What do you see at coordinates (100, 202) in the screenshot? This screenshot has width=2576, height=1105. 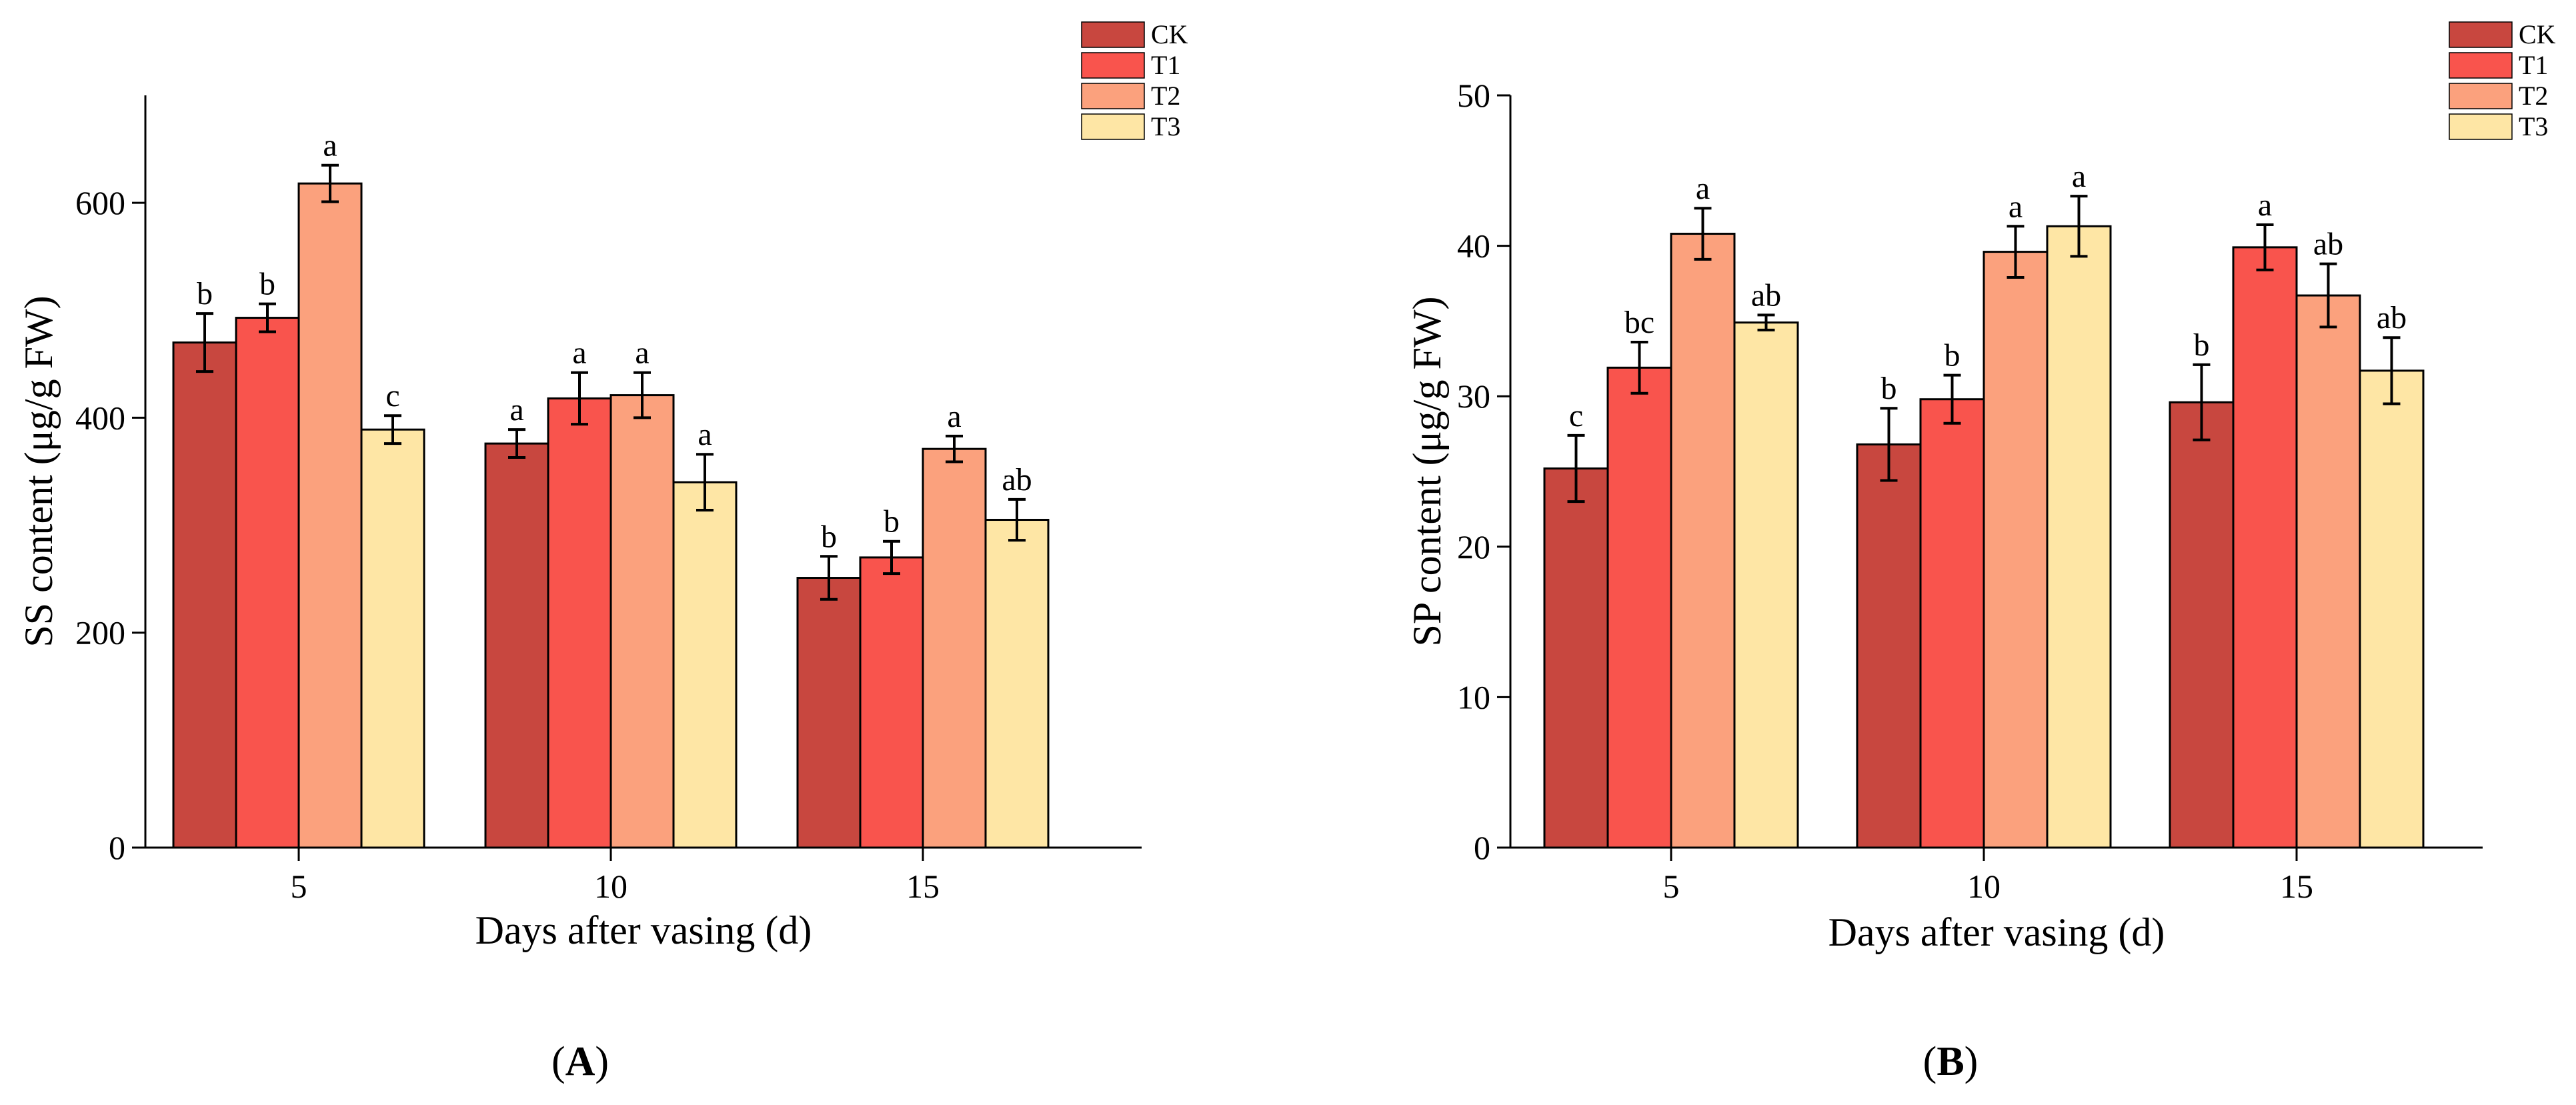 I see `y-tick-label: 600` at bounding box center [100, 202].